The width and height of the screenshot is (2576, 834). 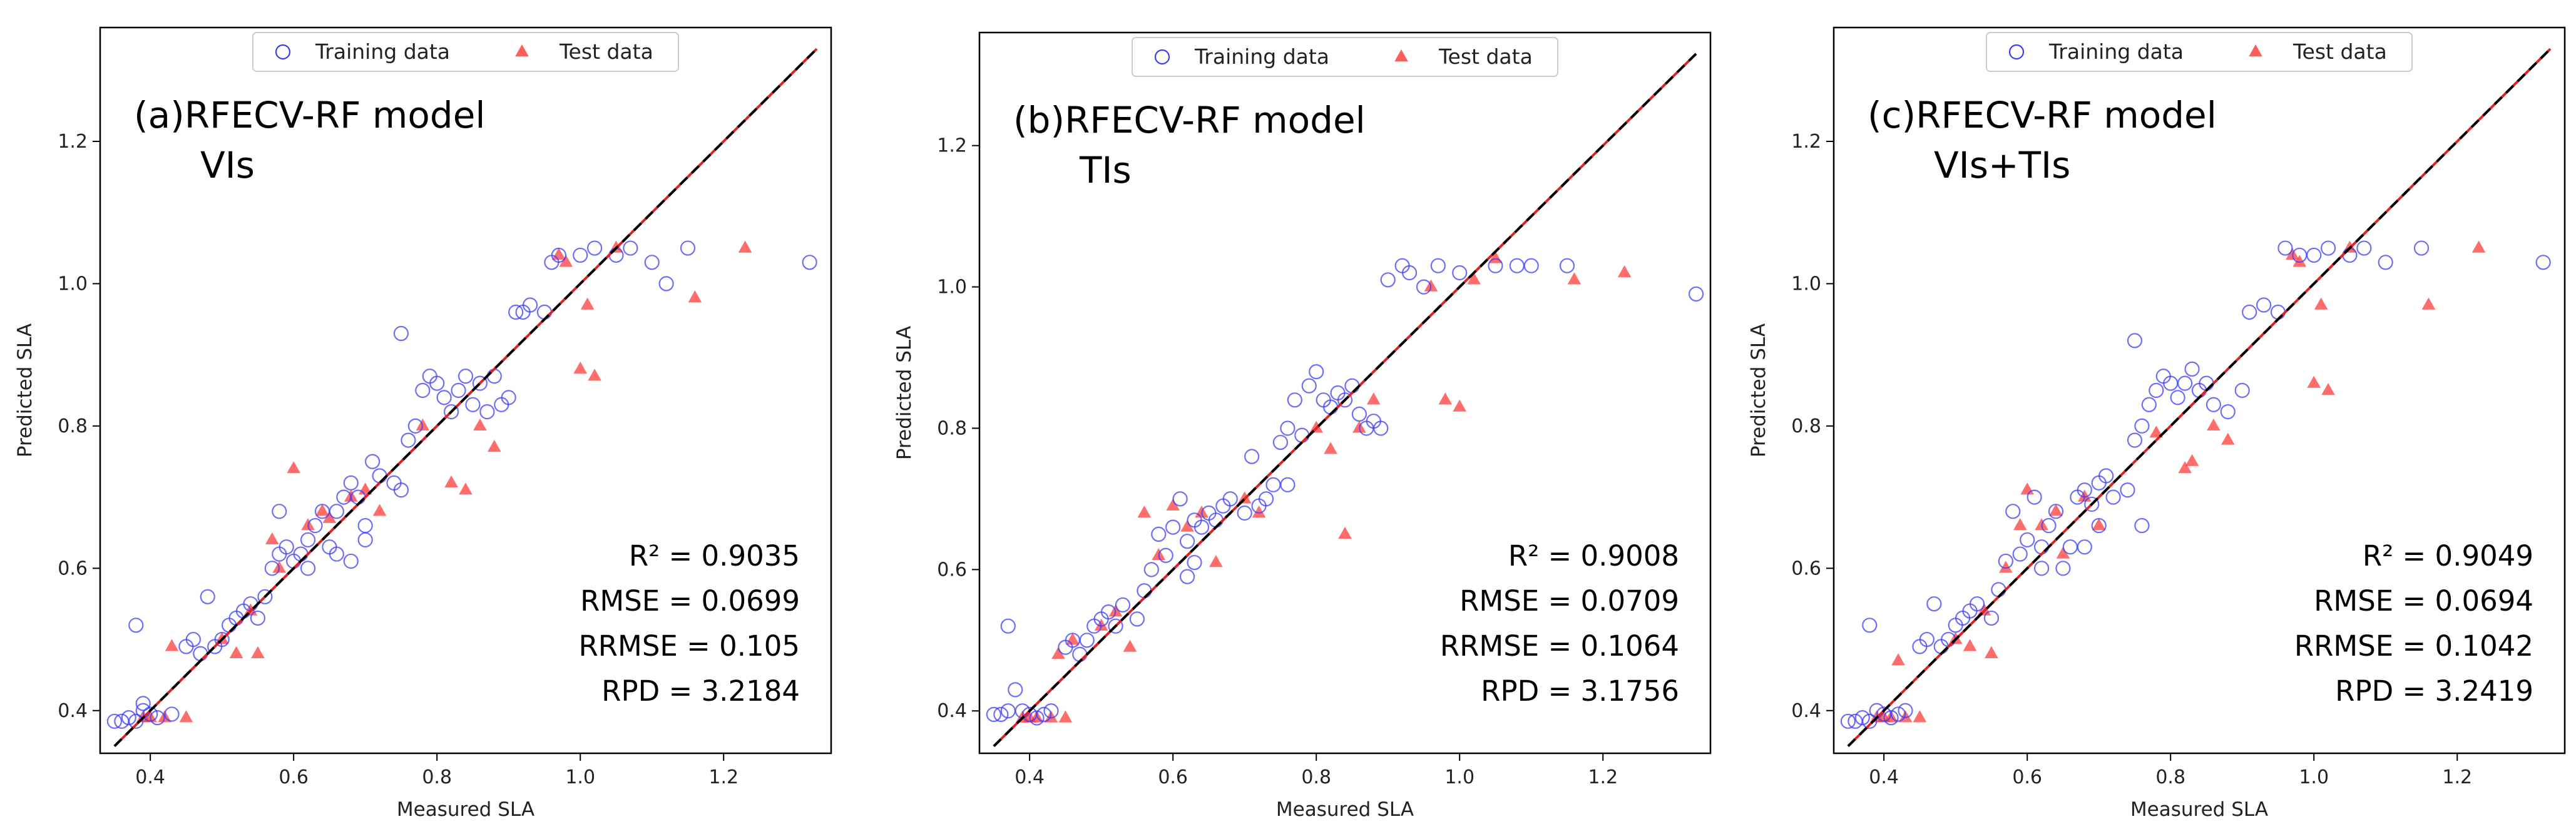 What do you see at coordinates (294, 777) in the screenshot?
I see `x-tick-label: 0.6` at bounding box center [294, 777].